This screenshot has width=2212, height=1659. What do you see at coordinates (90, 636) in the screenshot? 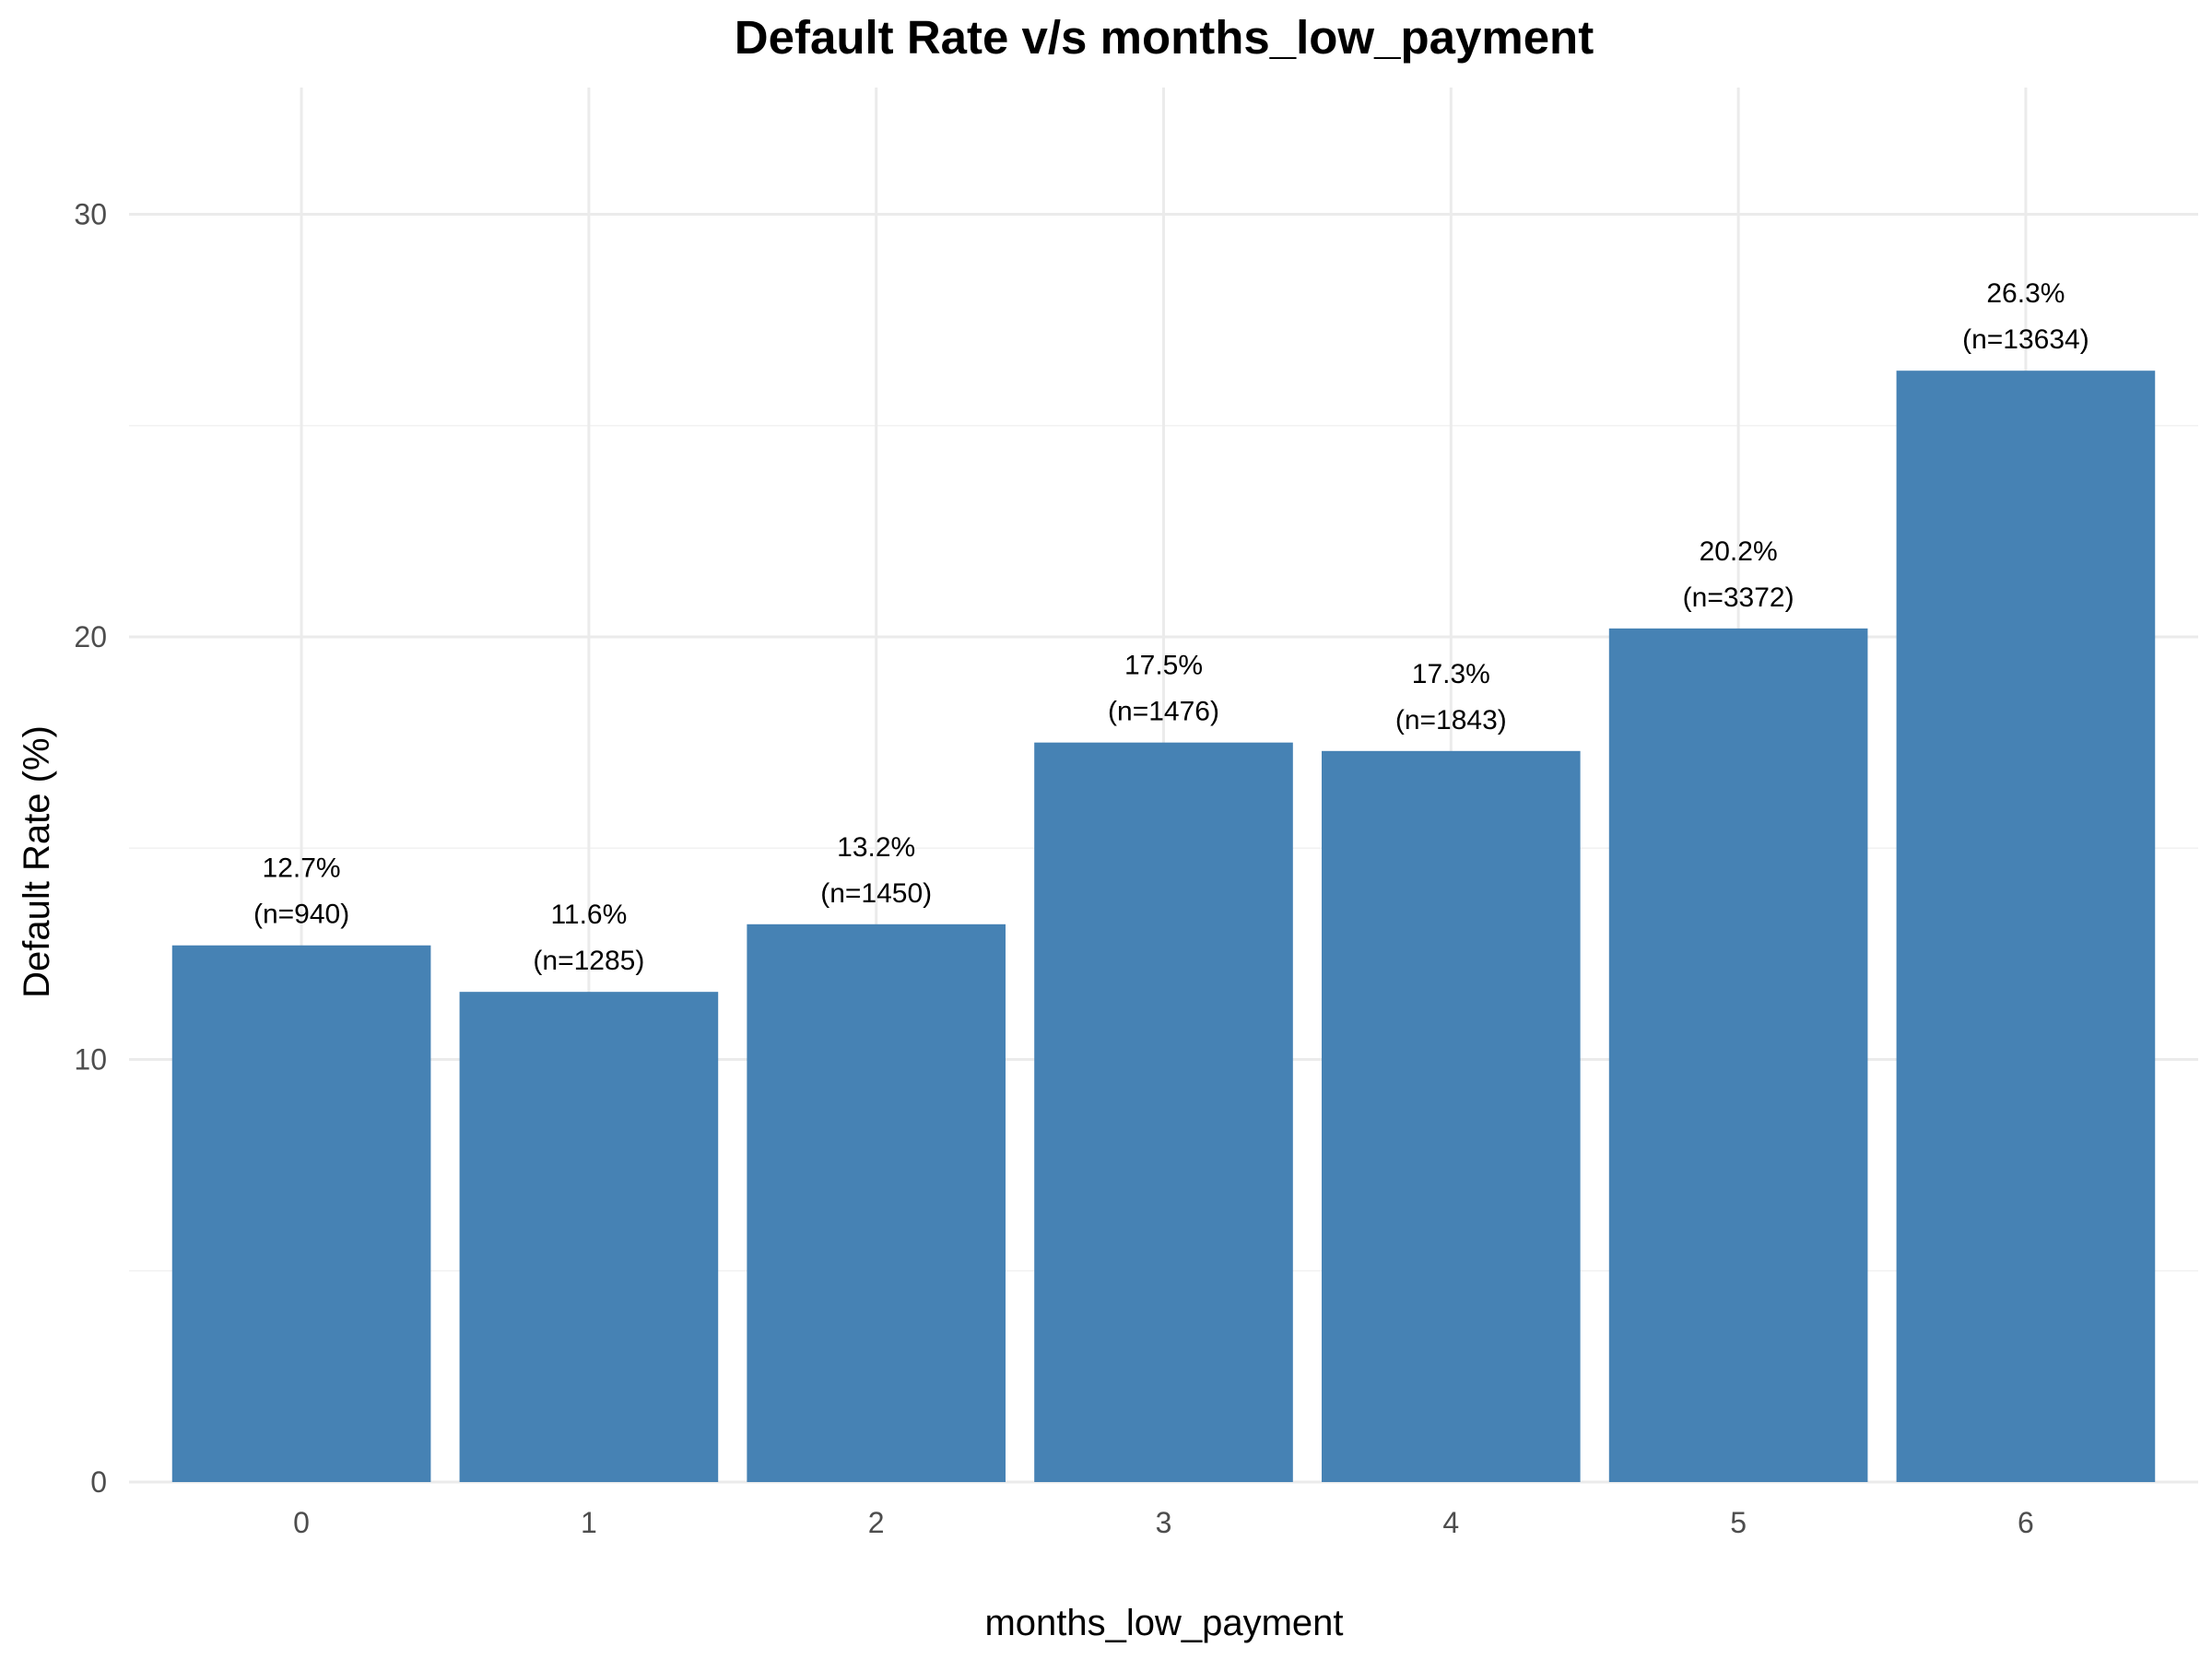
I see `y-tick-label: 20` at bounding box center [90, 636].